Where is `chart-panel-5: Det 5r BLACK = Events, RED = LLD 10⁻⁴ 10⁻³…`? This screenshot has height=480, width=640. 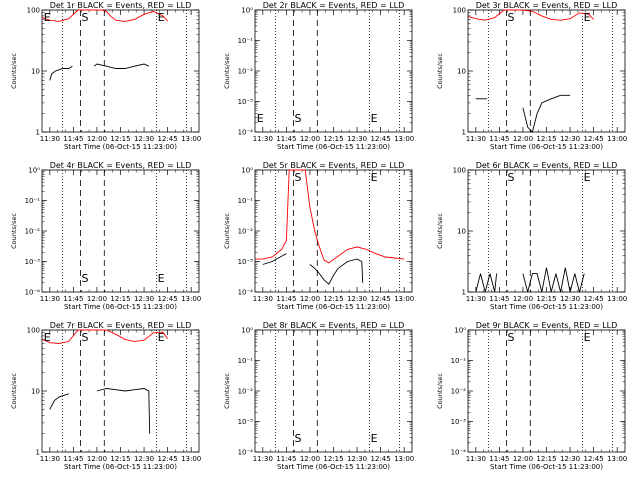
chart-panel-5: Det 5r BLACK = Events, RED = LLD 10⁻⁴ 10⁻³… is located at coordinates (318, 236).